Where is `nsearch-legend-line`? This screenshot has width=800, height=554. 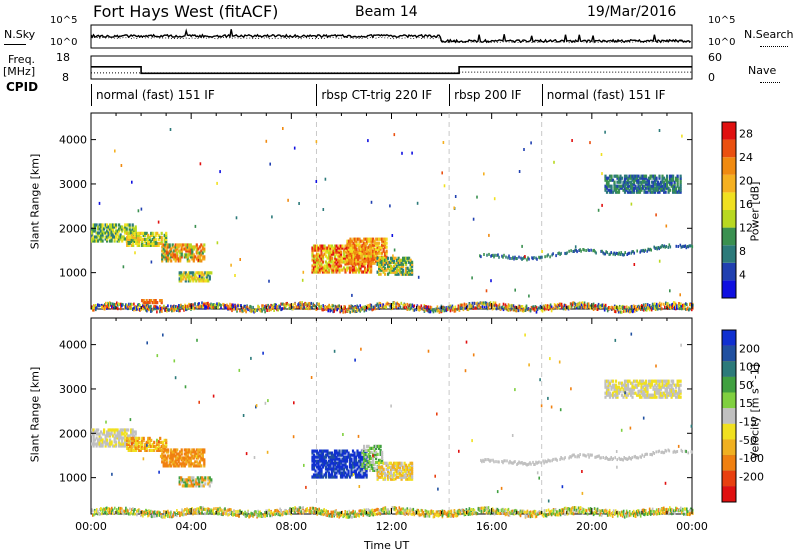 nsearch-legend-line is located at coordinates (774, 46).